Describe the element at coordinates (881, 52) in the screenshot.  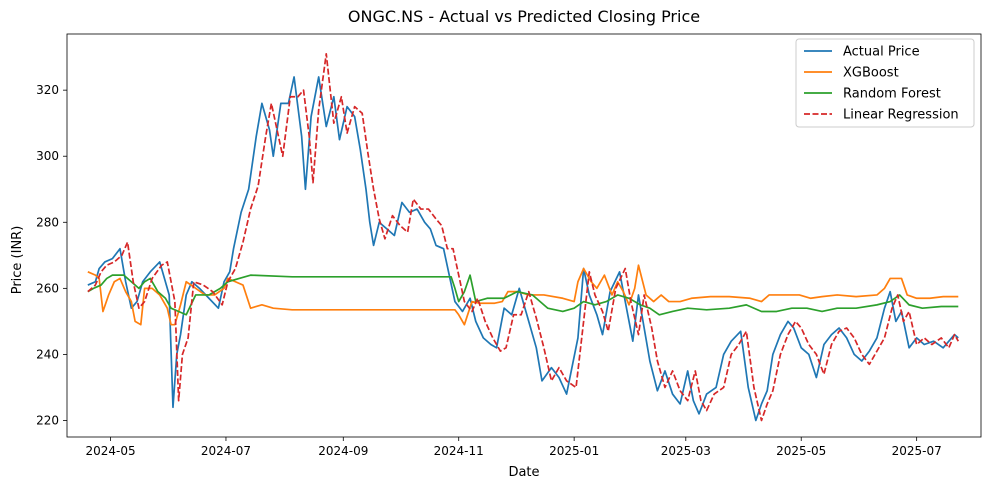
I see `legend-label-actual-price: Actual Price` at that location.